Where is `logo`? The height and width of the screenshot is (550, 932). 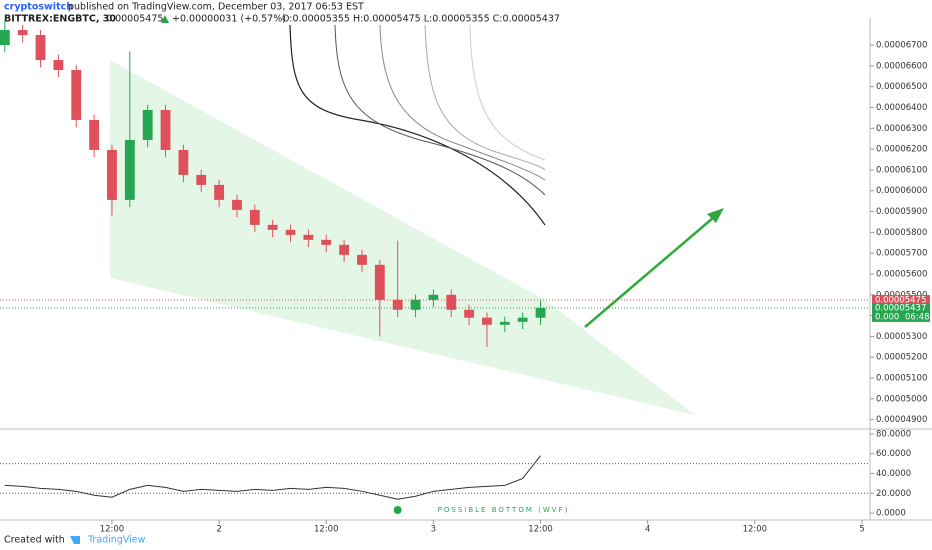
logo is located at coordinates (75, 540).